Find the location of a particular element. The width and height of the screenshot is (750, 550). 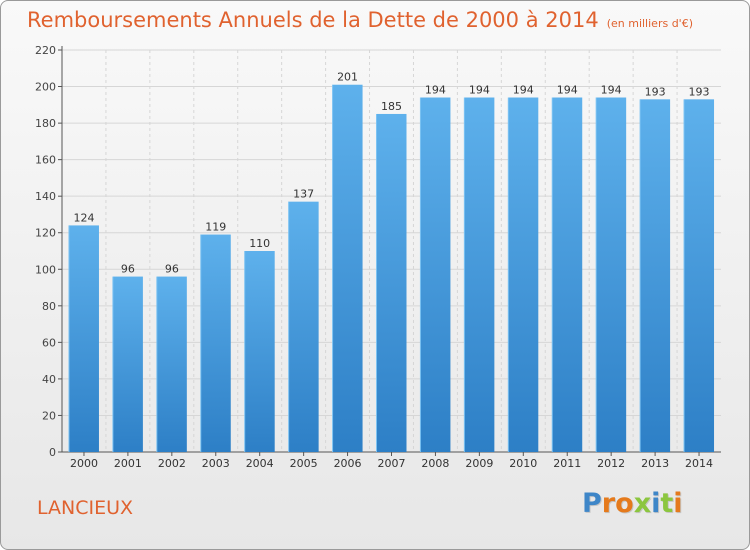

x-tick-label: 2001 is located at coordinates (128, 463).